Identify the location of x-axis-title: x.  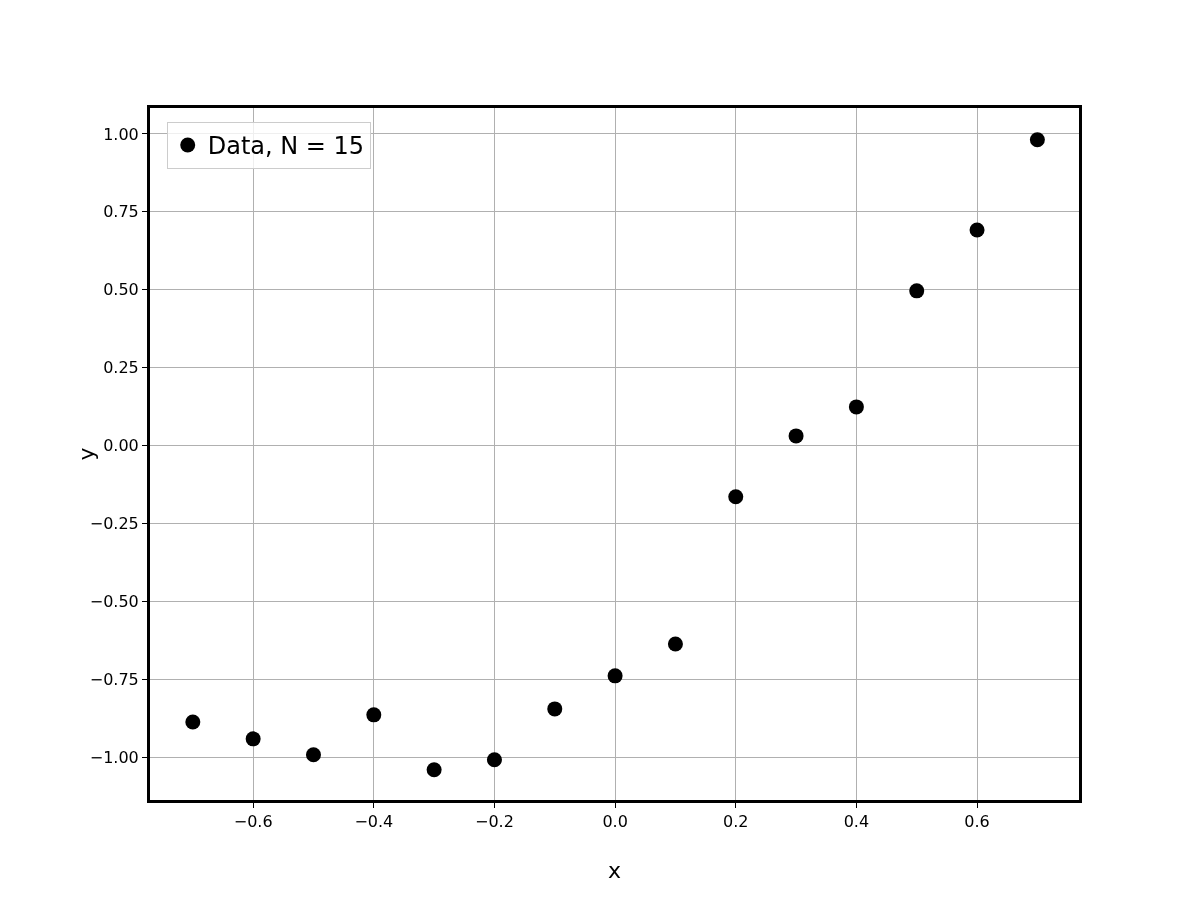
(614, 870).